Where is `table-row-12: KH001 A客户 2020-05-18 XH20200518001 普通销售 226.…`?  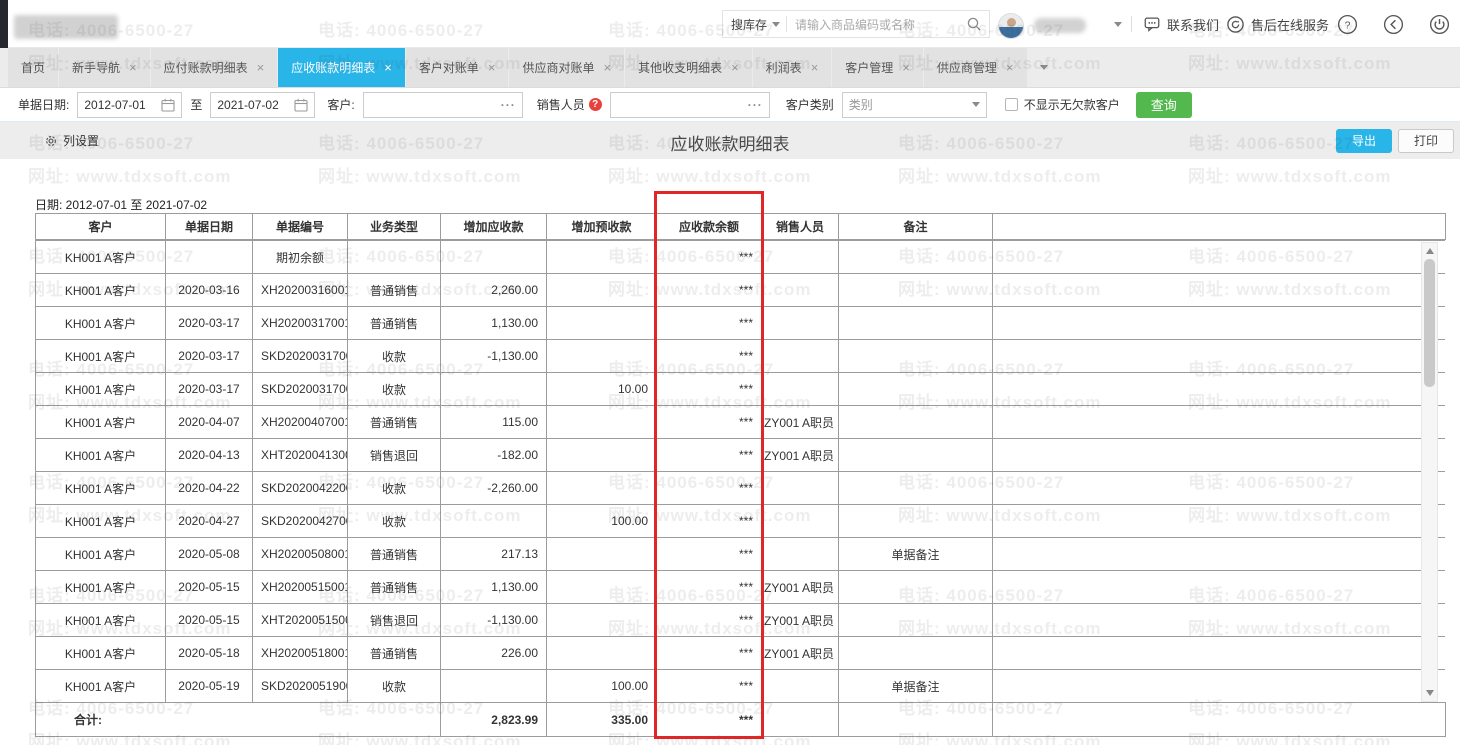
table-row-12: KH001 A客户 2020-05-18 XH20200518001 普通销售 226.… is located at coordinates (740, 653).